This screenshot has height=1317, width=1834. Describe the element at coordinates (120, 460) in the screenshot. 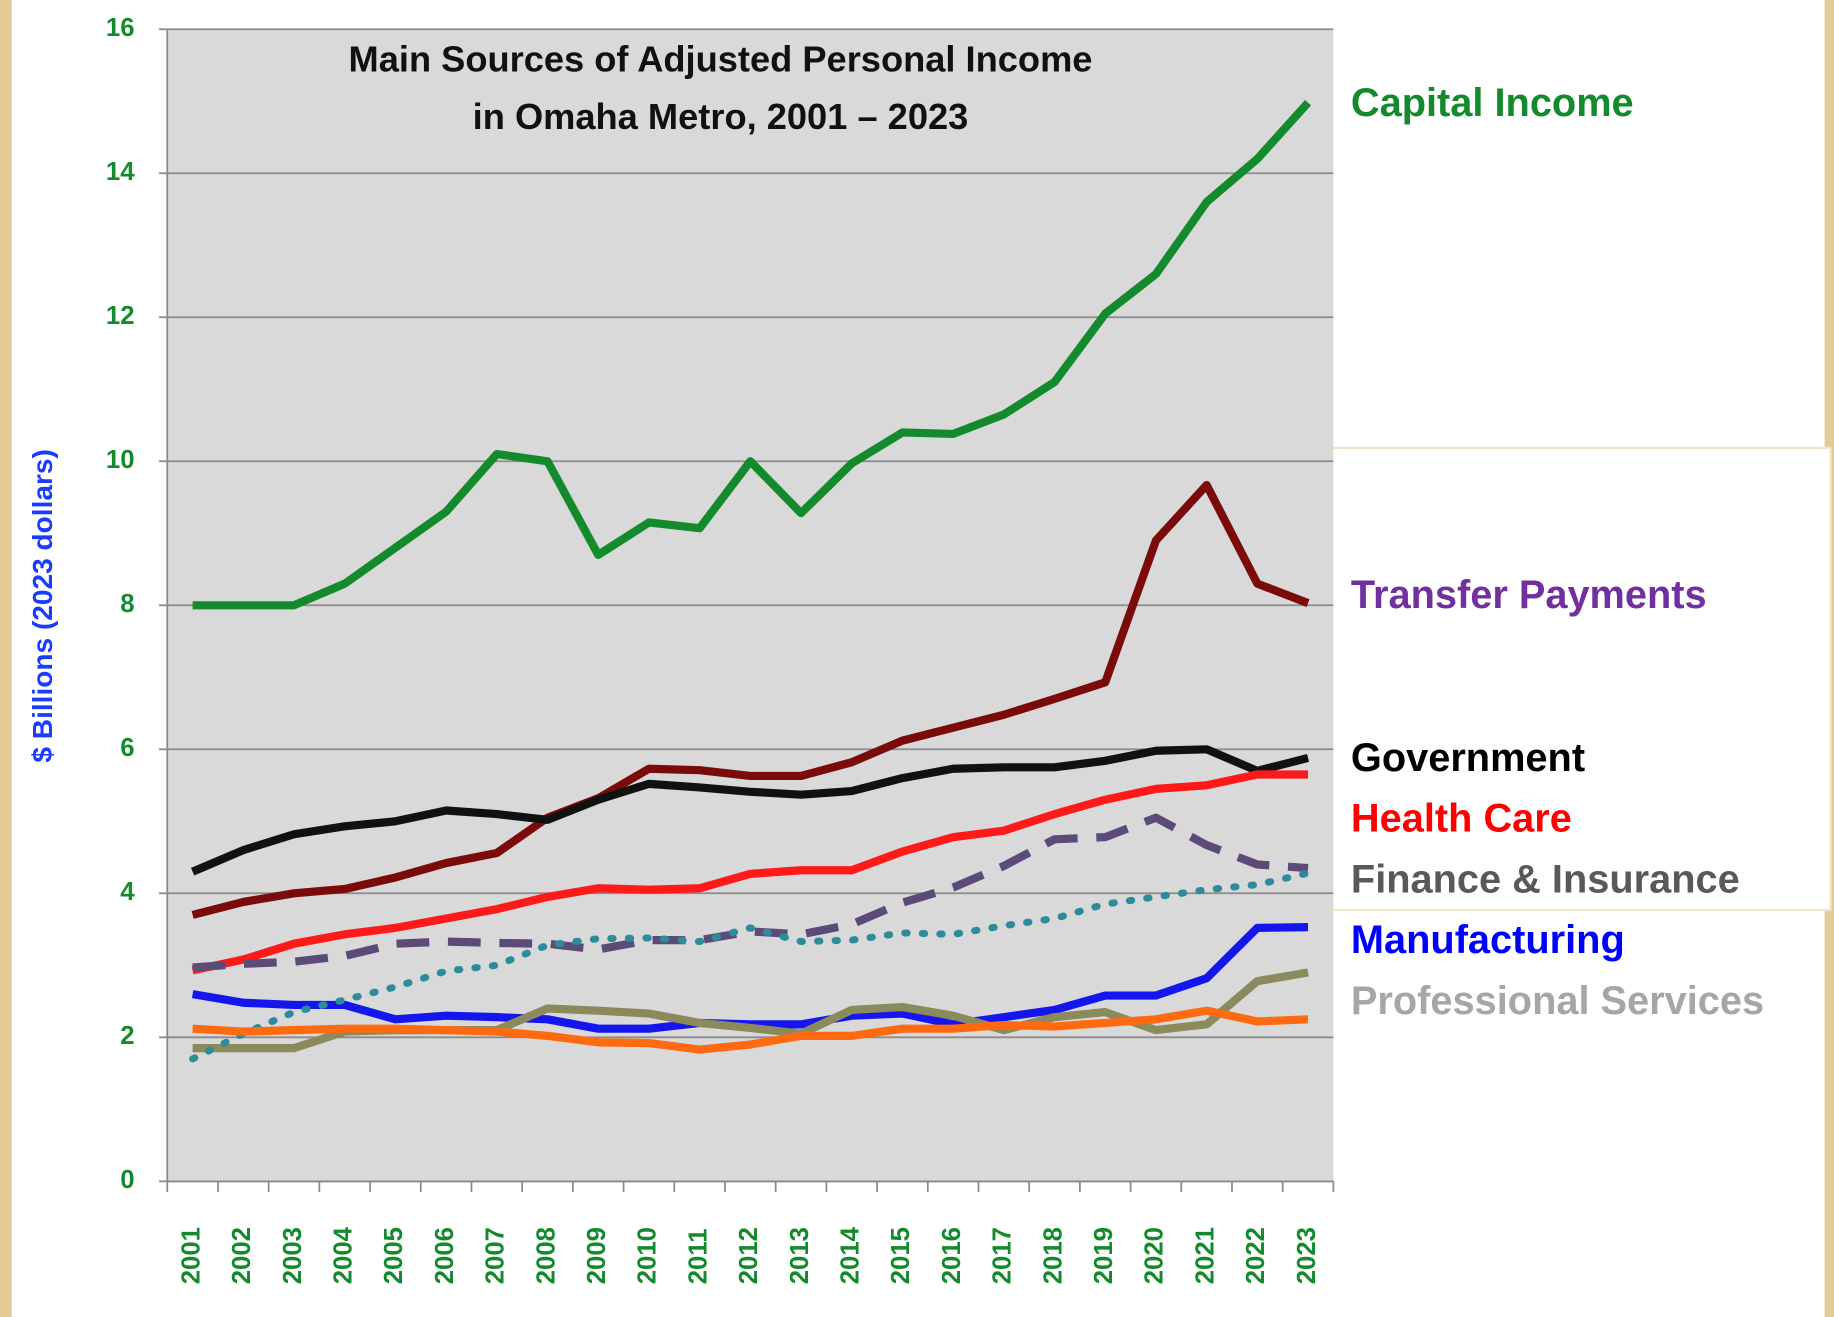

I see `y-tick-label: 10` at that location.